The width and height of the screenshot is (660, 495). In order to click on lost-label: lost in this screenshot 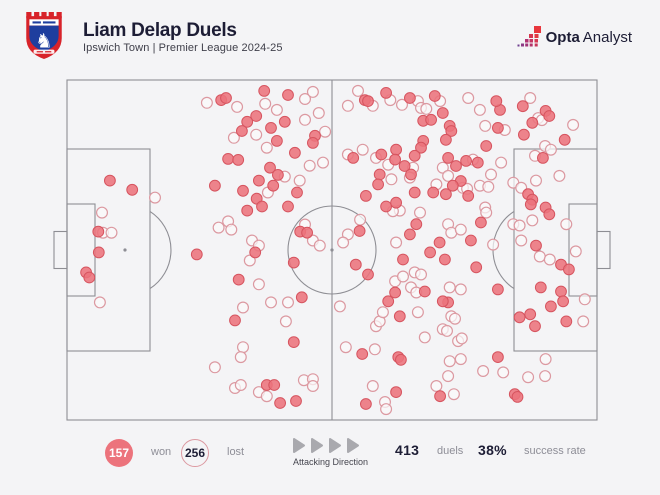, I will do `click(236, 452)`.